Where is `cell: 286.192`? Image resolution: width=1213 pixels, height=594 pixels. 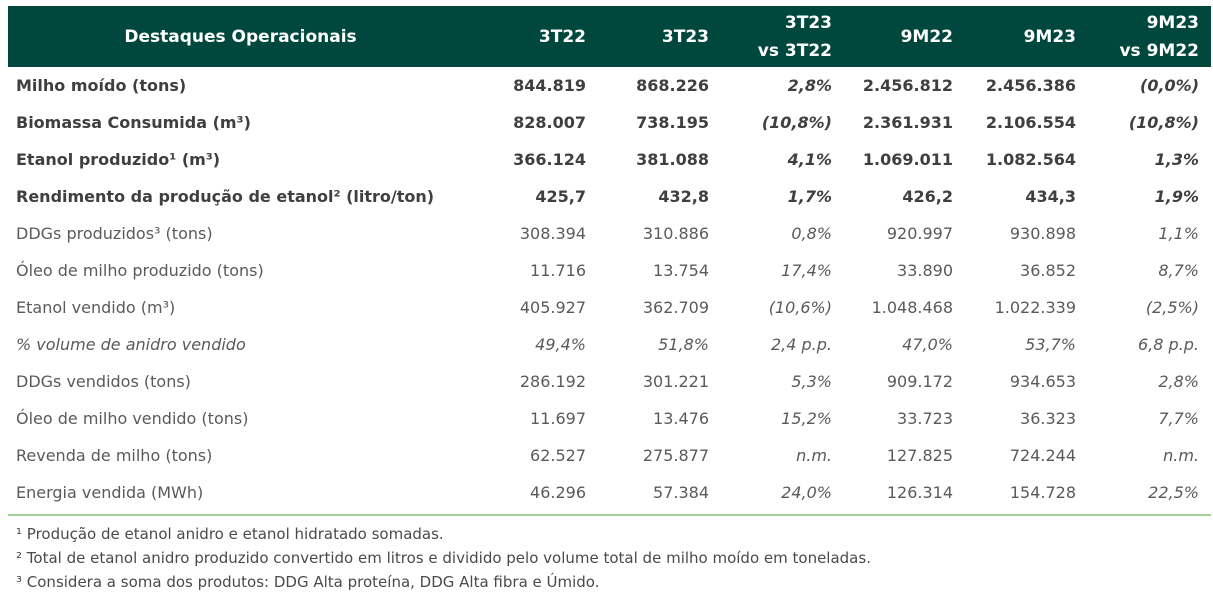
cell: 286.192 is located at coordinates (552, 381).